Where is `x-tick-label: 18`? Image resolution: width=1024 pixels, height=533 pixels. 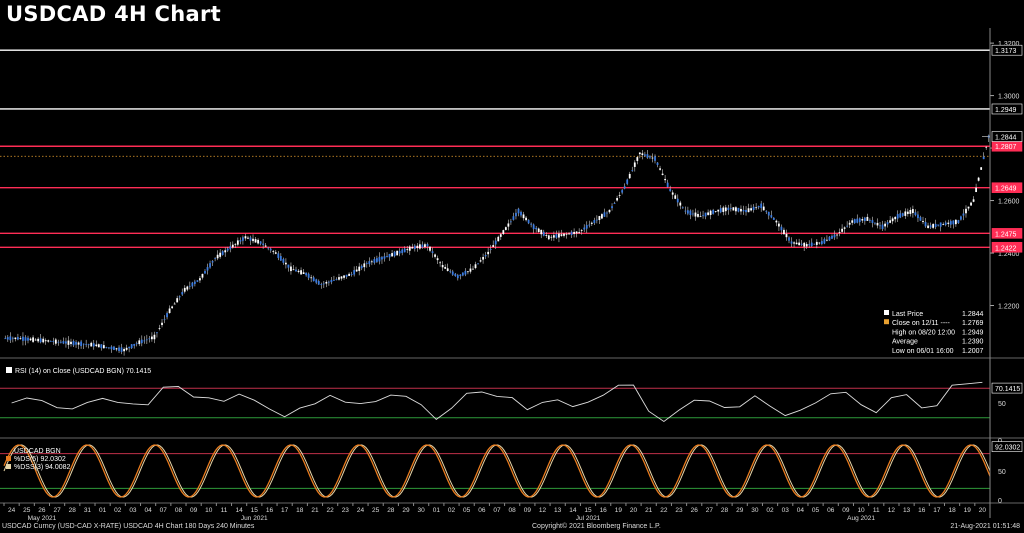
x-tick-label: 18 is located at coordinates (952, 510).